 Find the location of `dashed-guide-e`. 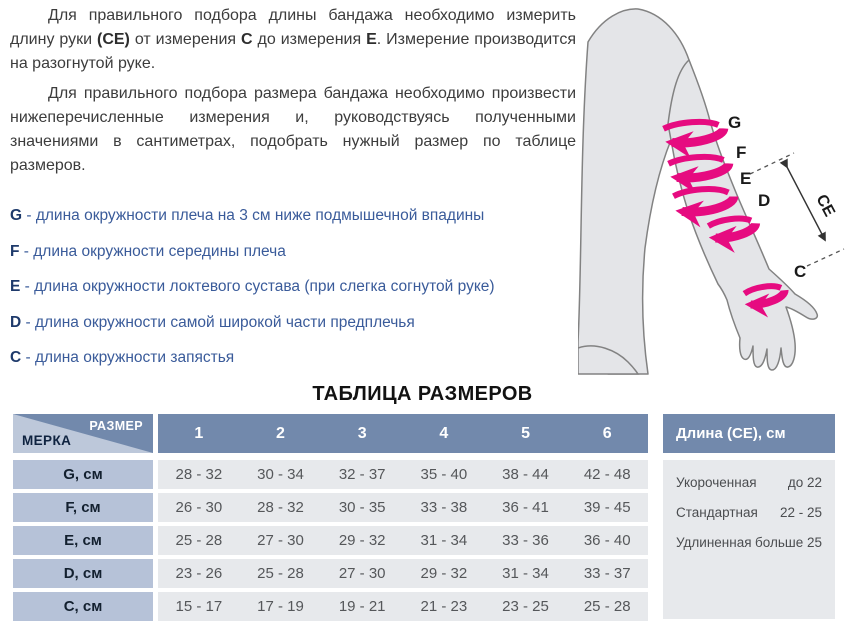

dashed-guide-e is located at coordinates (772, 163).